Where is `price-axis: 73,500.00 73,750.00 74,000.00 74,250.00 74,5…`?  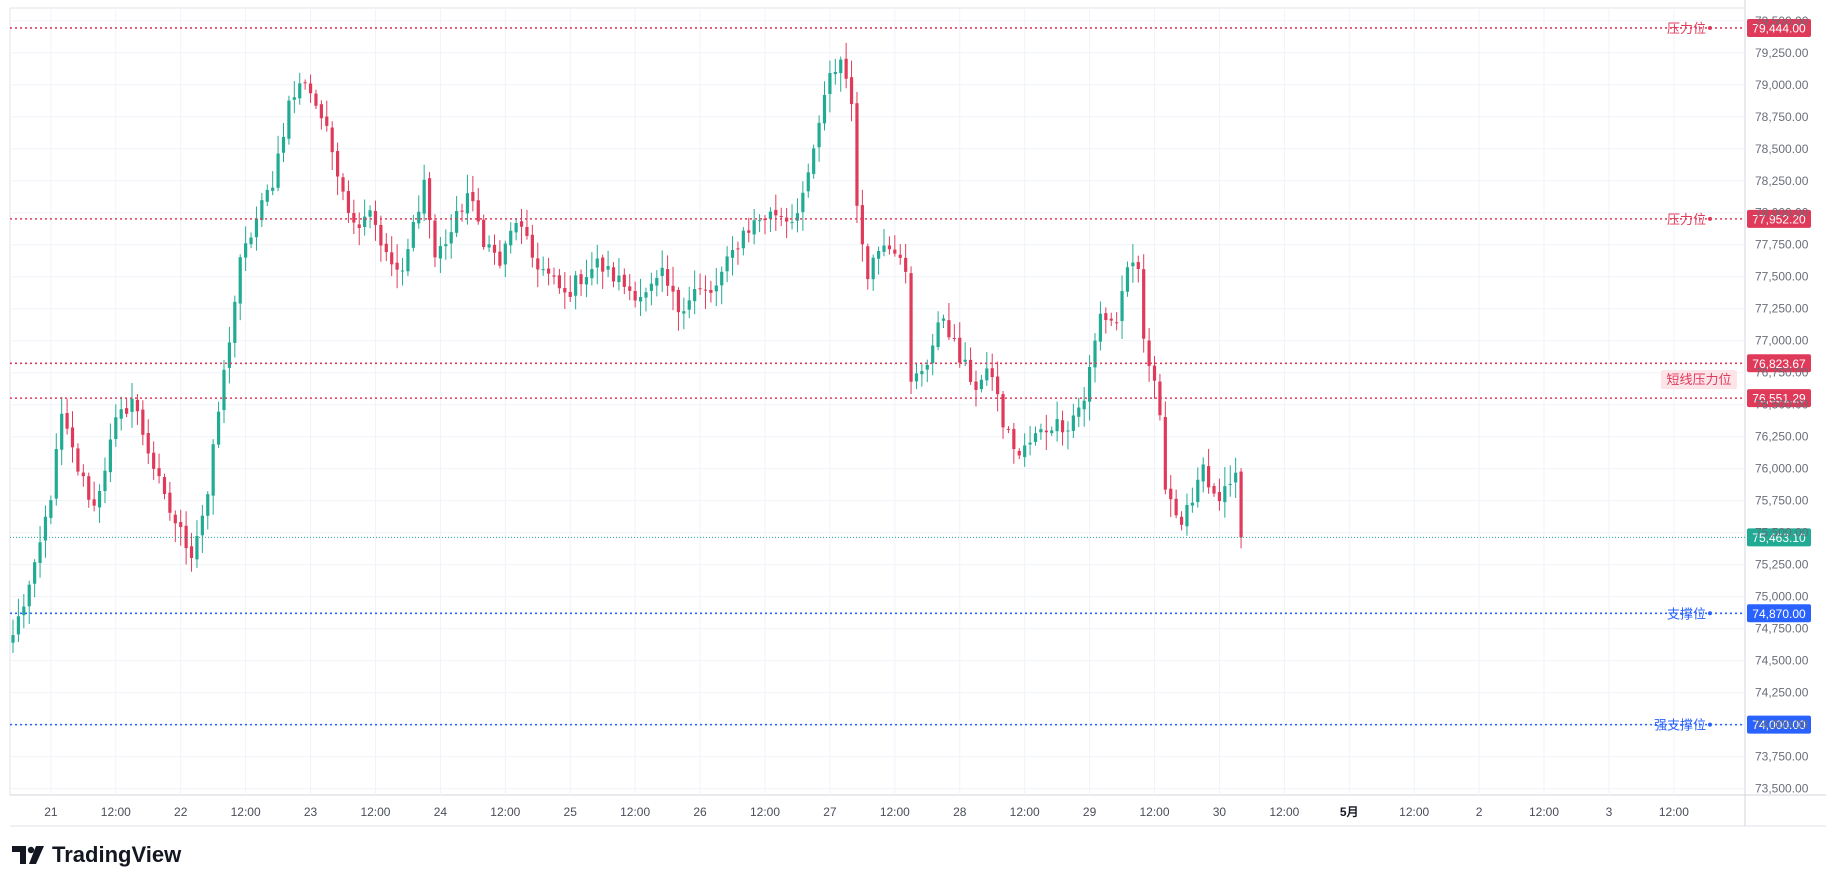 price-axis: 73,500.00 73,750.00 74,000.00 74,250.00 74,5… is located at coordinates (1782, 405).